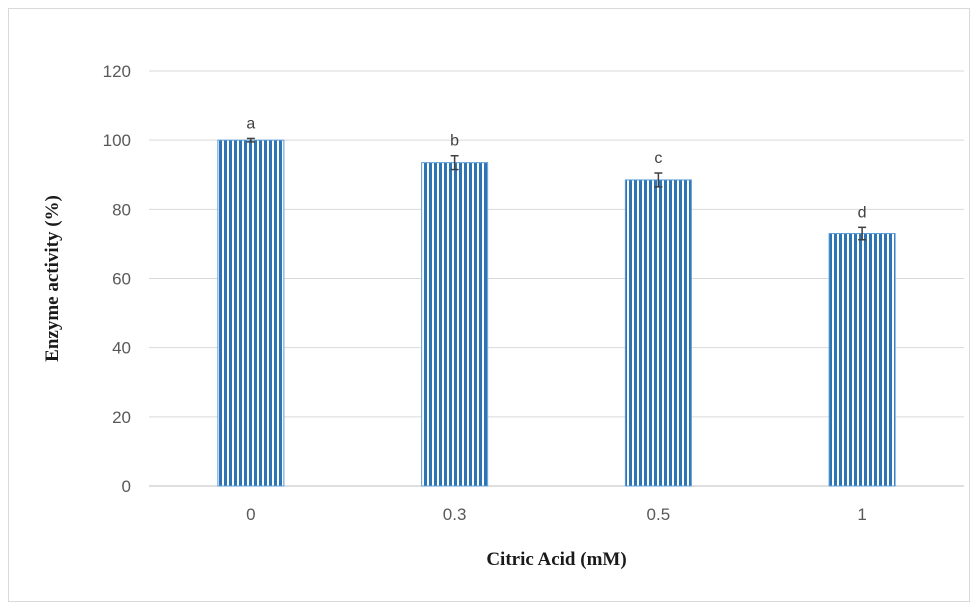 This screenshot has height=610, width=979. I want to click on y-axis-ticks: 0 20 40 60 80 100 120, so click(117, 279).